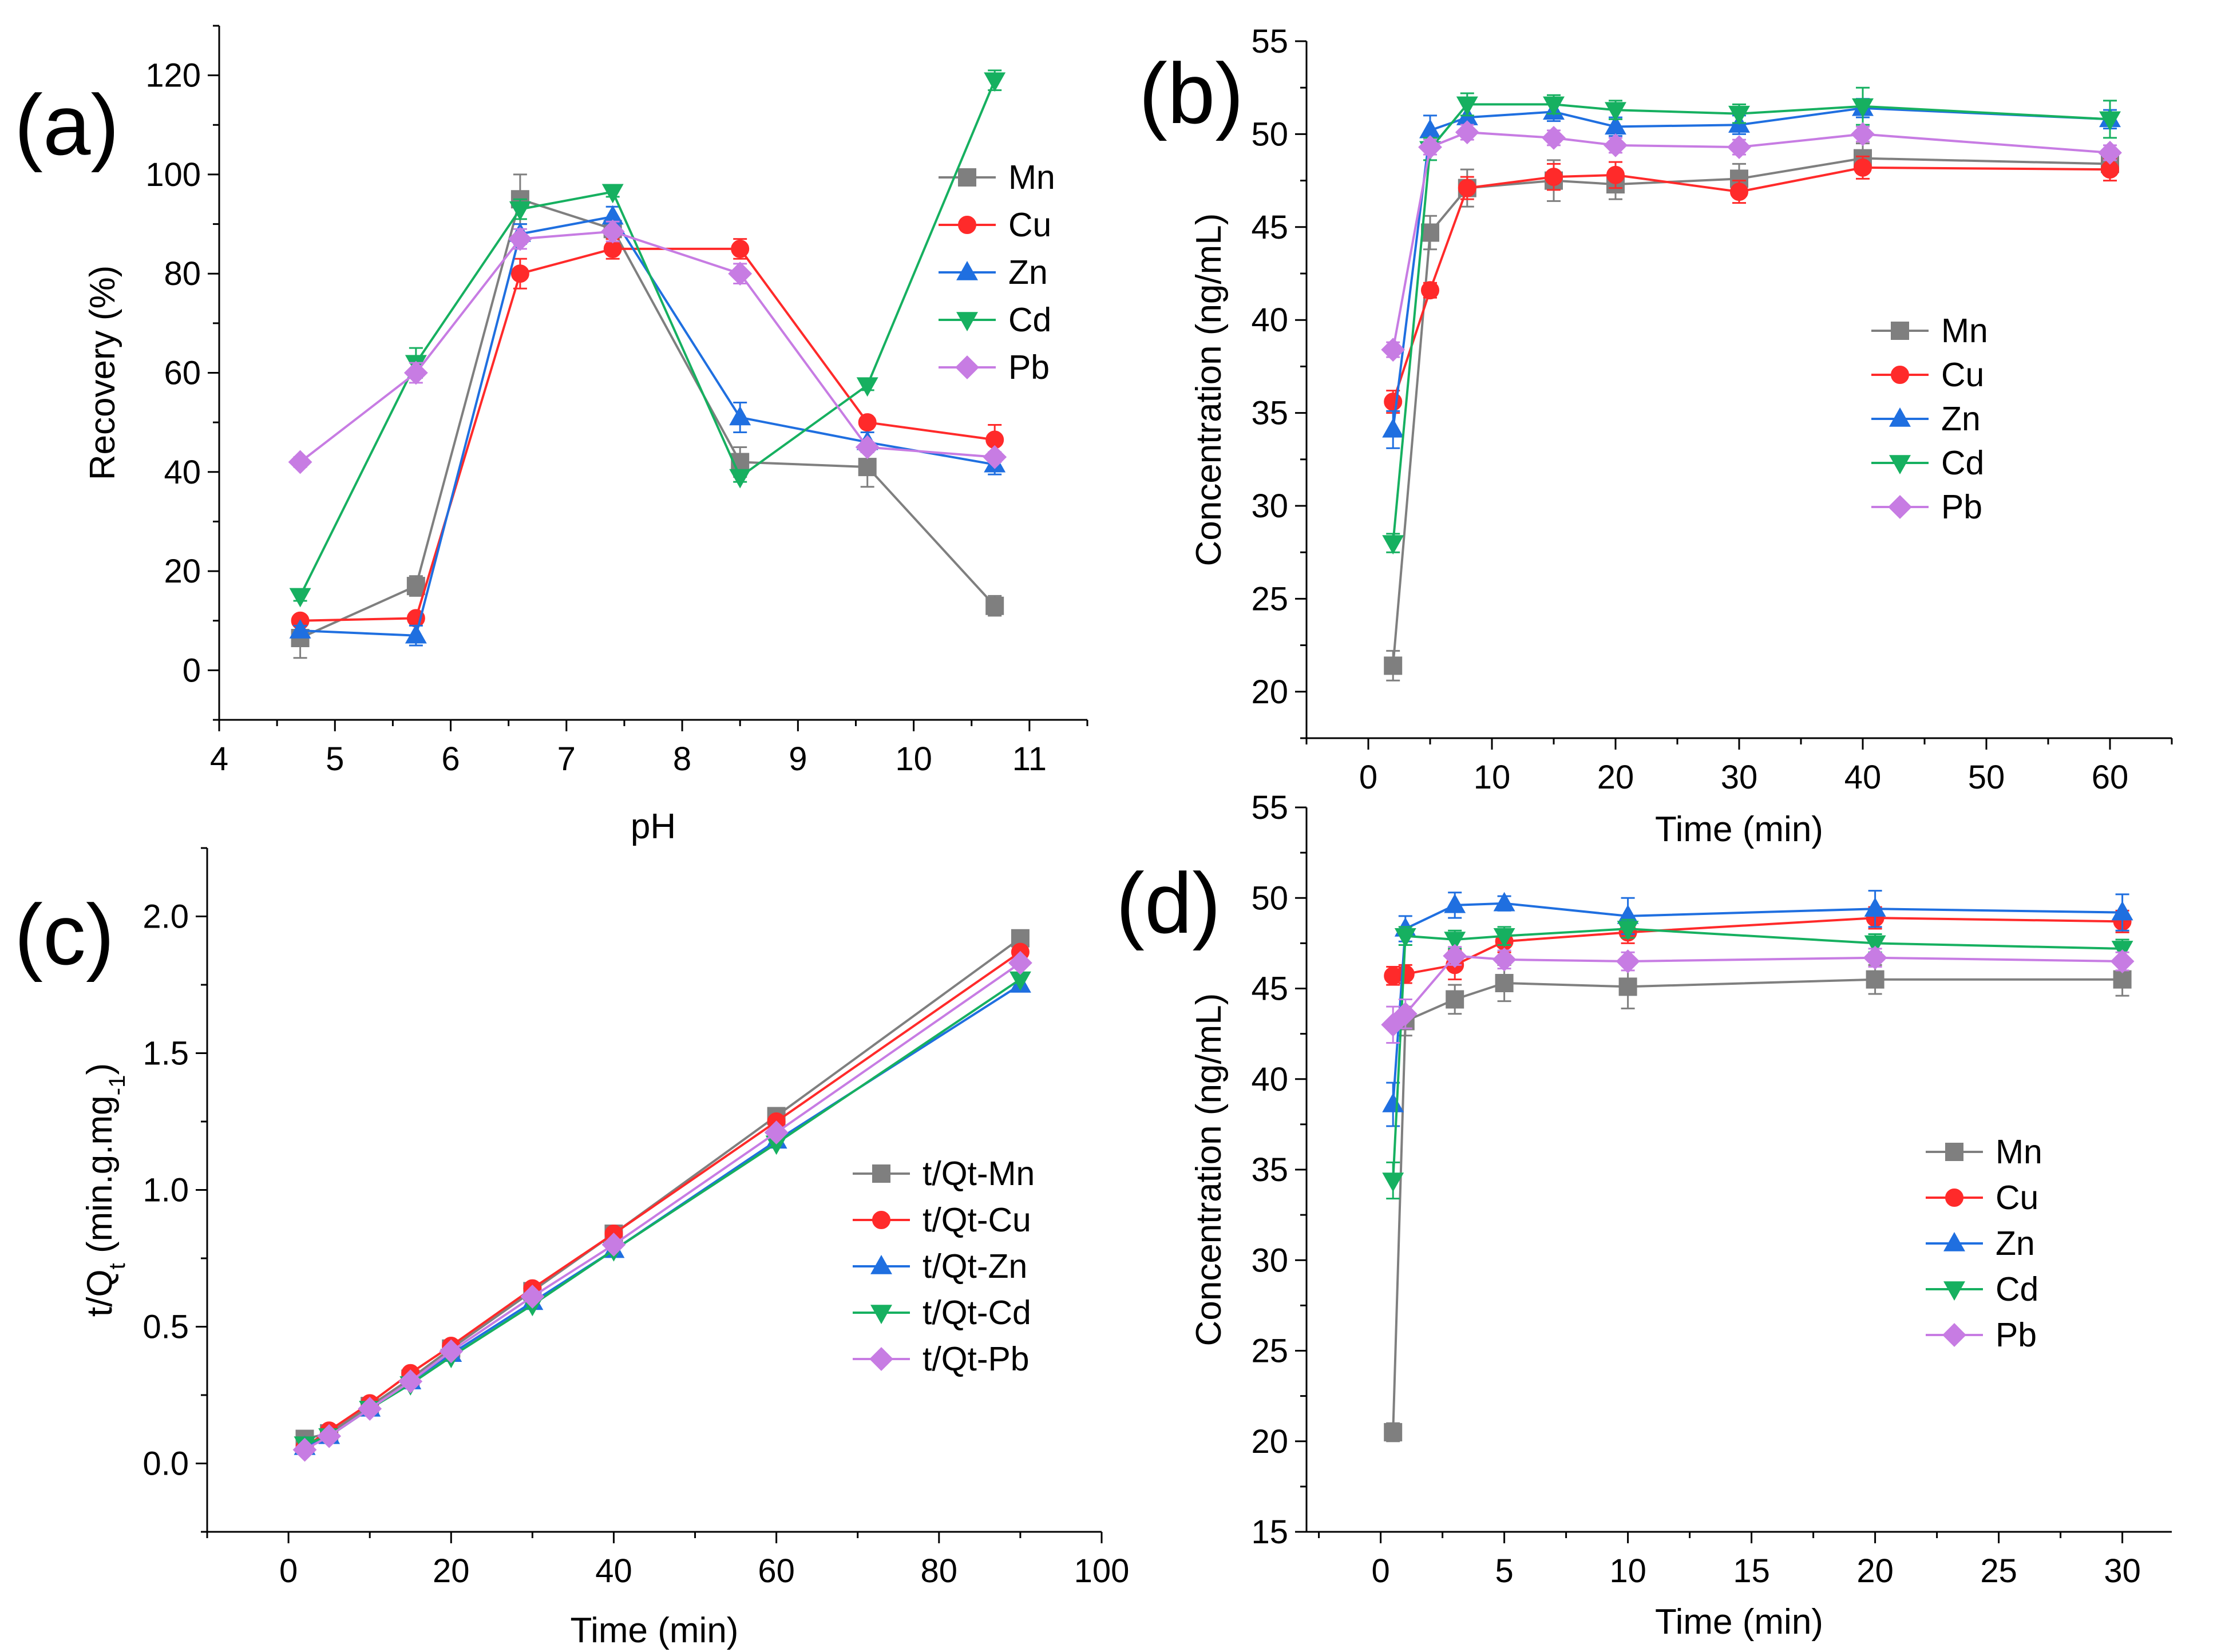 This screenshot has width=2221, height=1652. What do you see at coordinates (566, 759) in the screenshot?
I see `x-tick-label: 7` at bounding box center [566, 759].